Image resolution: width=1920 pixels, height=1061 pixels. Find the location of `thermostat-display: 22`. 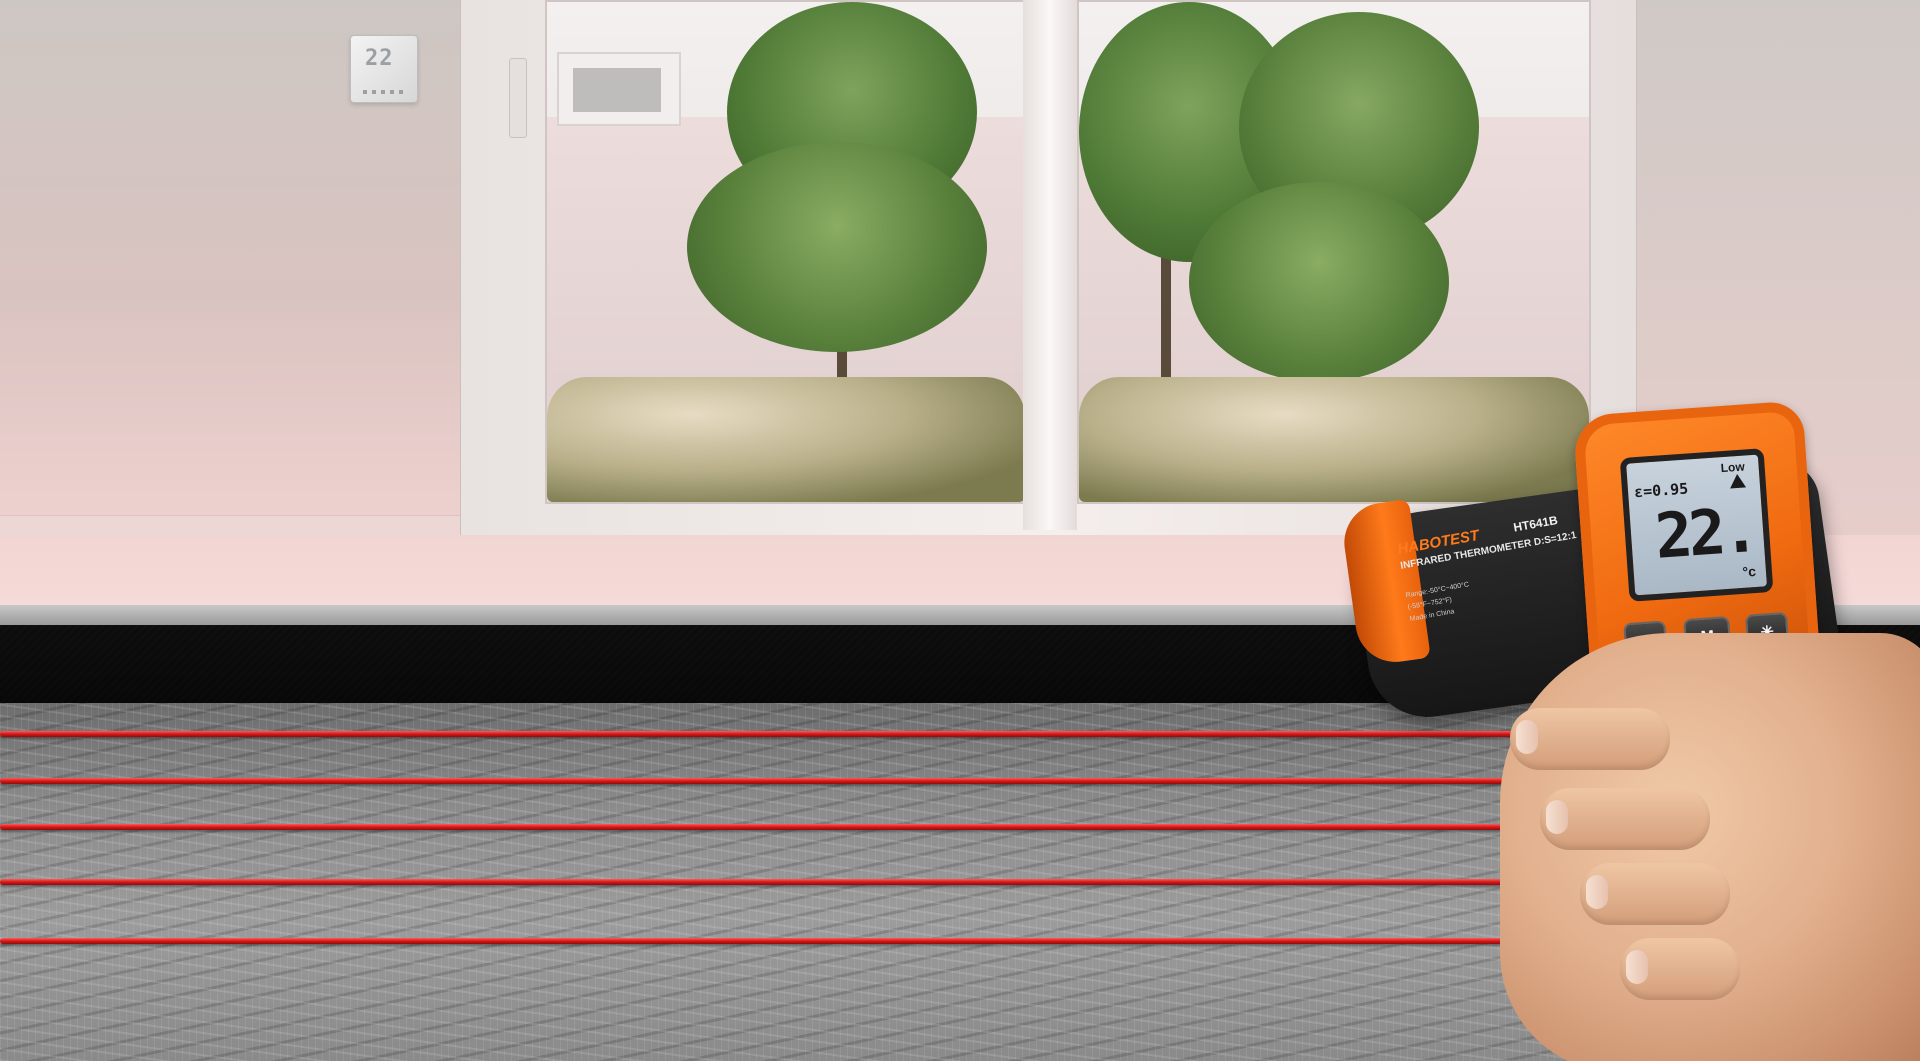

thermostat-display: 22 is located at coordinates (379, 58).